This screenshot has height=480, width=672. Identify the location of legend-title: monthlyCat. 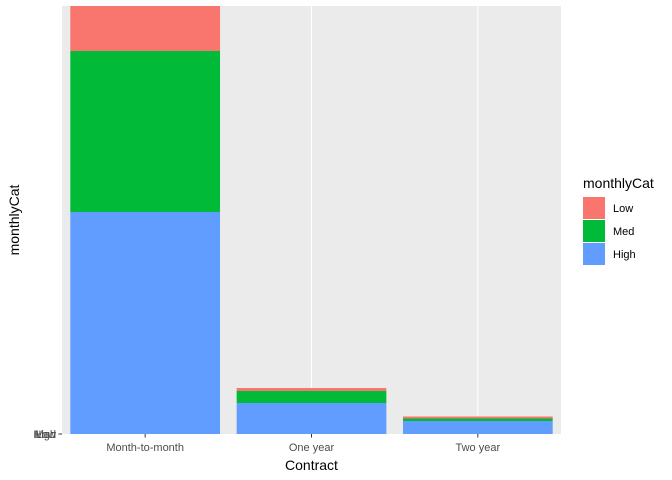
(618, 183).